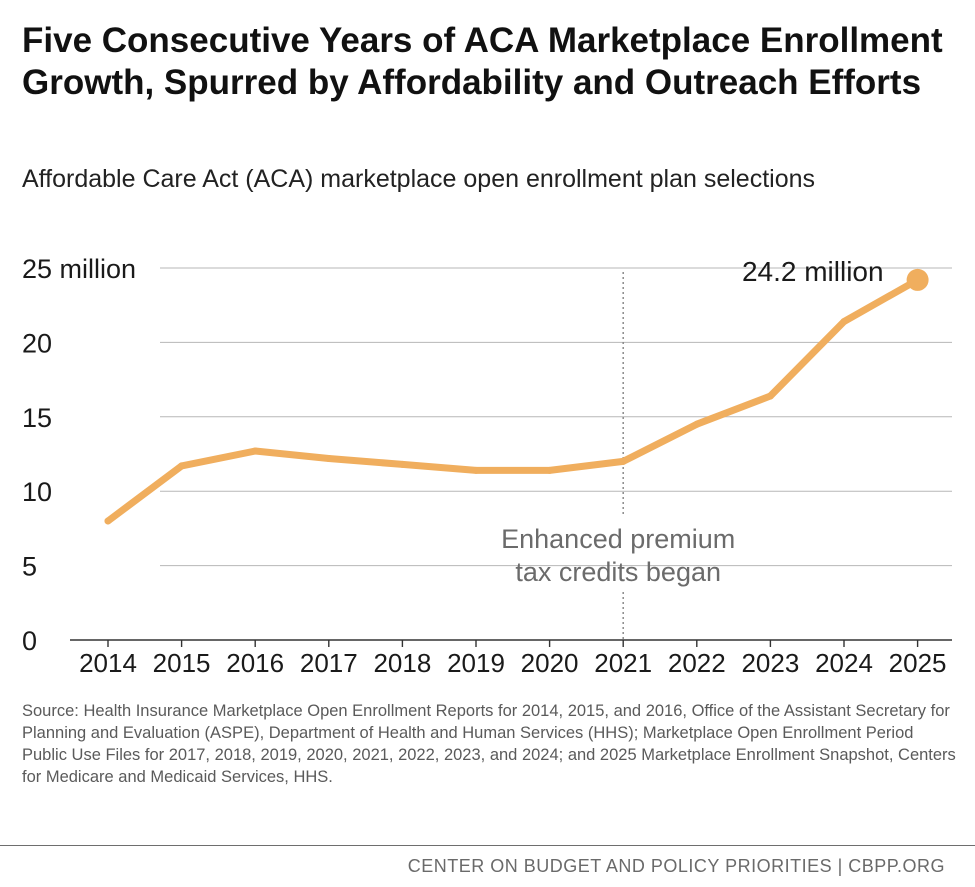 The image size is (975, 887). What do you see at coordinates (697, 424) in the screenshot?
I see `data-point-2022` at bounding box center [697, 424].